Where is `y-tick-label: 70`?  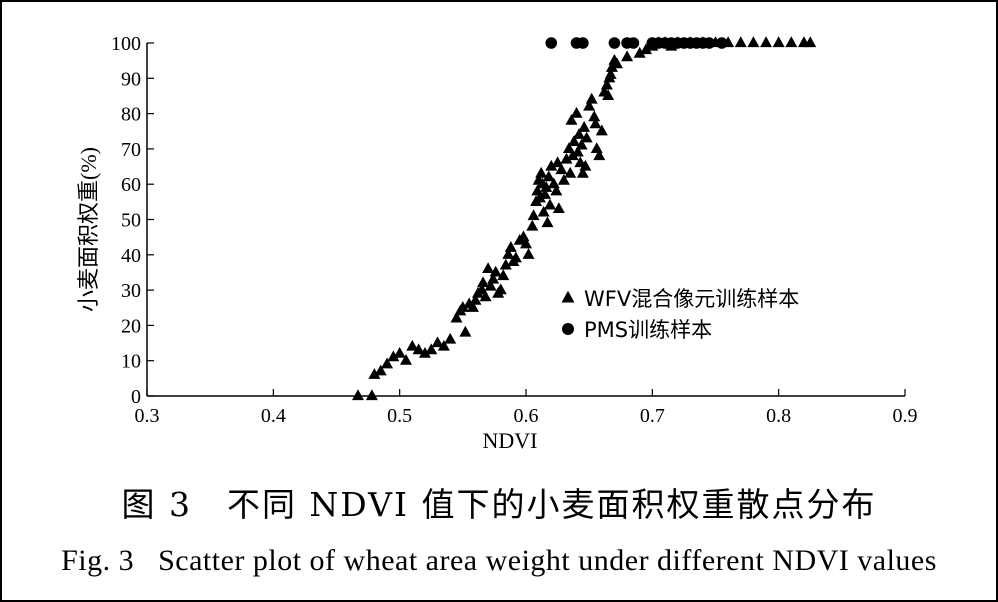 y-tick-label: 70 is located at coordinates (131, 150).